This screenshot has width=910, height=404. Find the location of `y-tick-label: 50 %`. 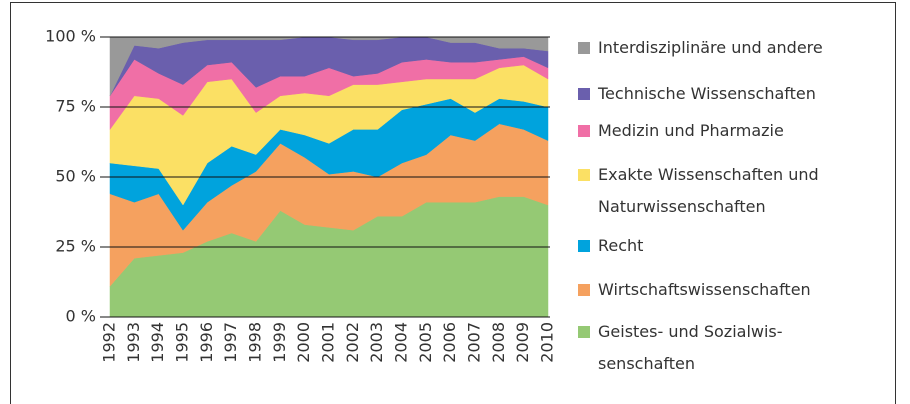

y-tick-label: 50 % is located at coordinates (75, 176).